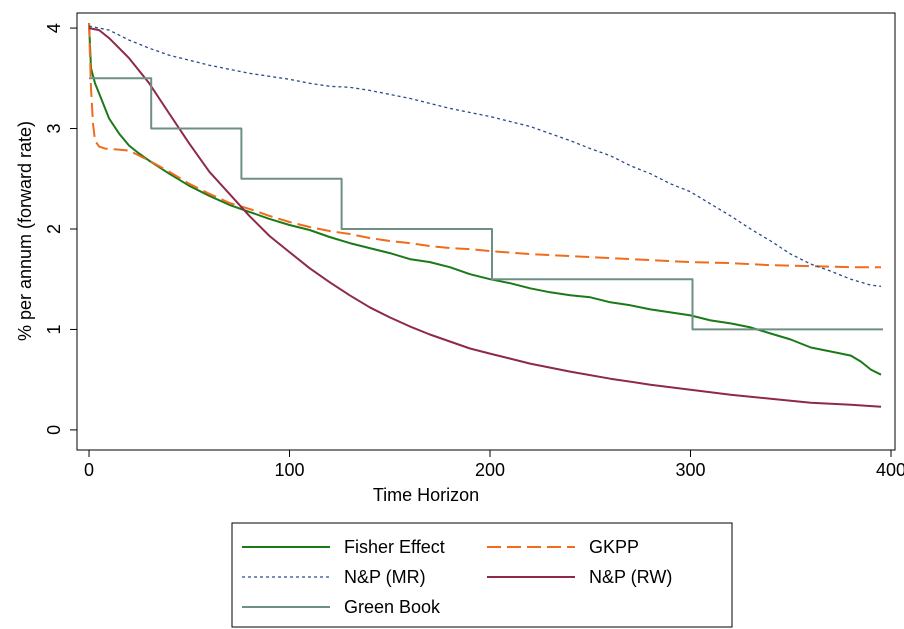 This screenshot has width=904, height=629. I want to click on x-axis-title: Time Horizon, so click(426, 495).